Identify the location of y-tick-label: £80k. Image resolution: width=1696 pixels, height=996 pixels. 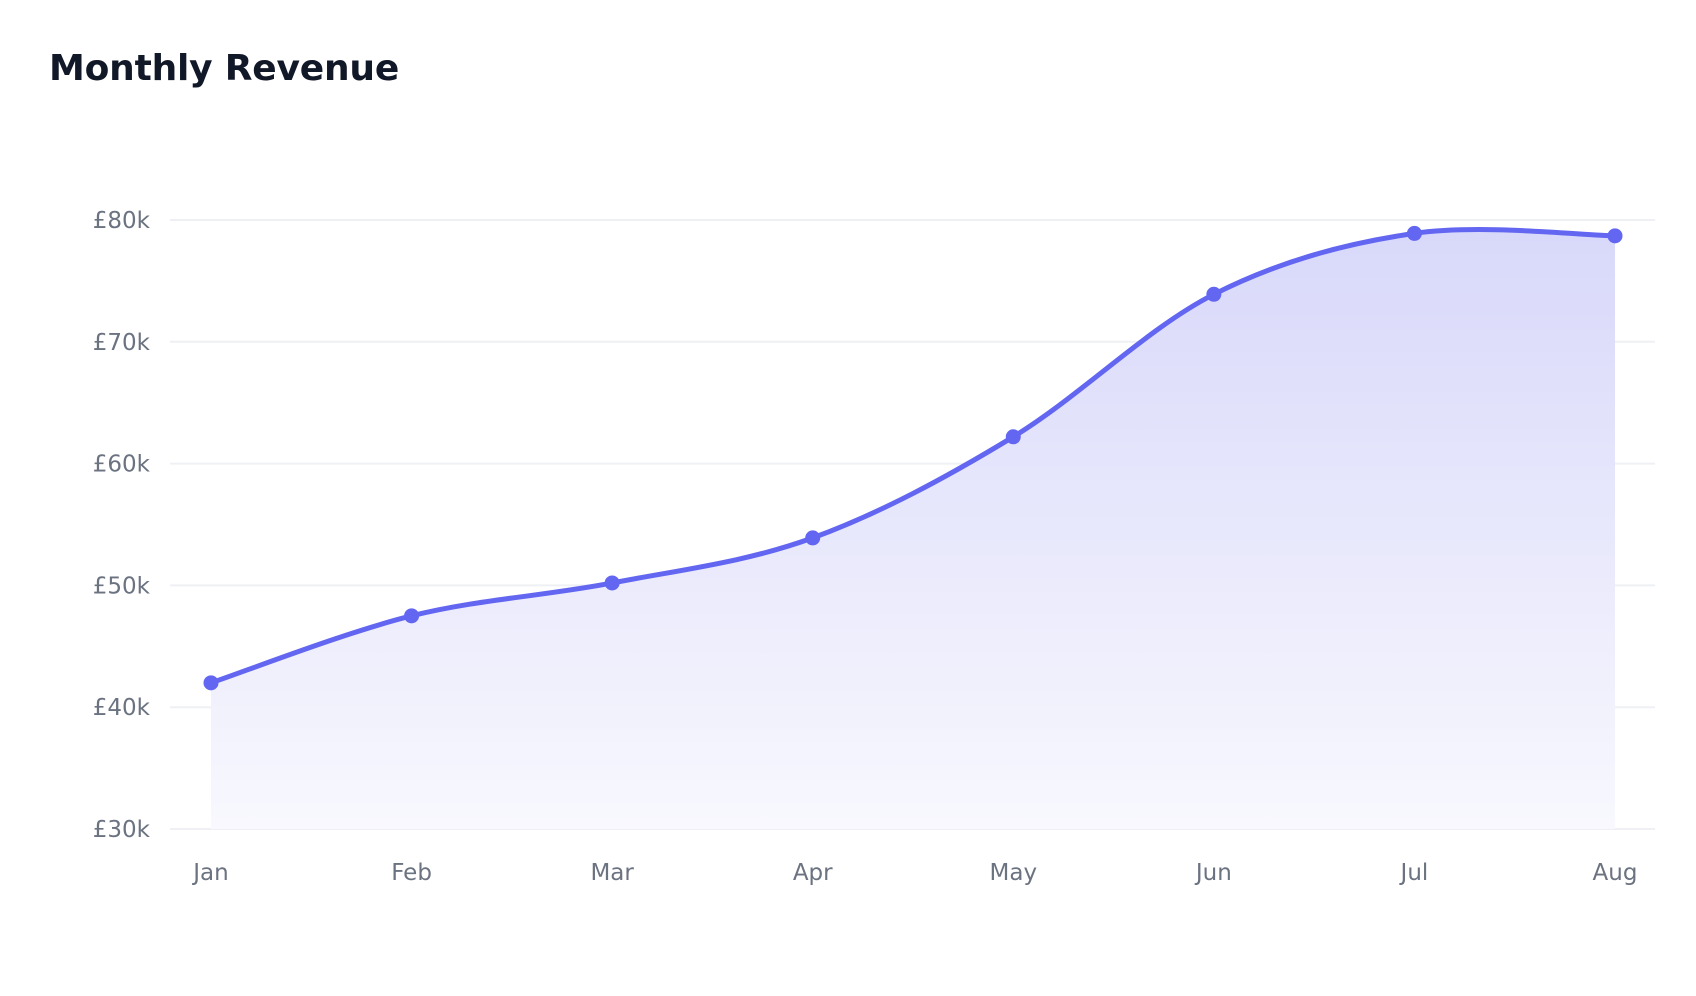
(122, 221).